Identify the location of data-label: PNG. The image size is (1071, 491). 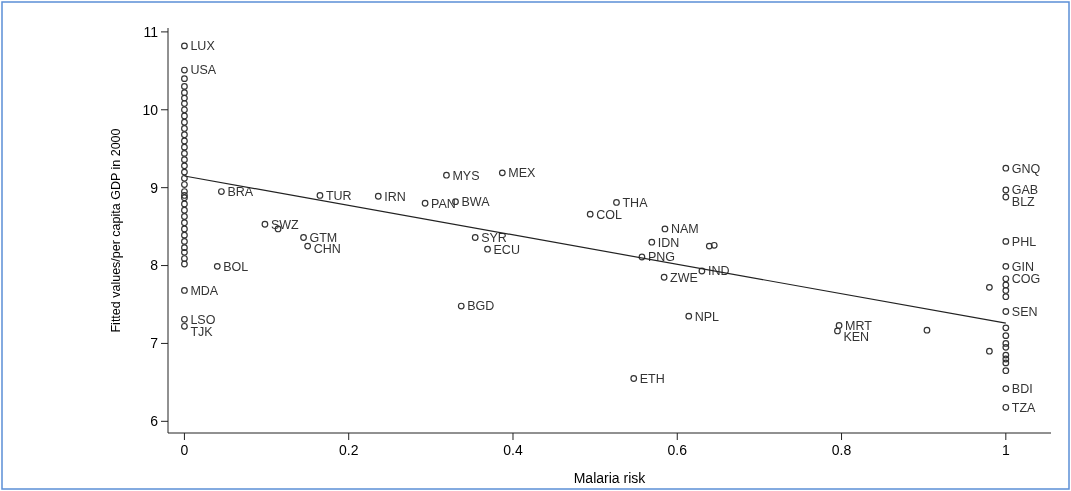
(661, 257).